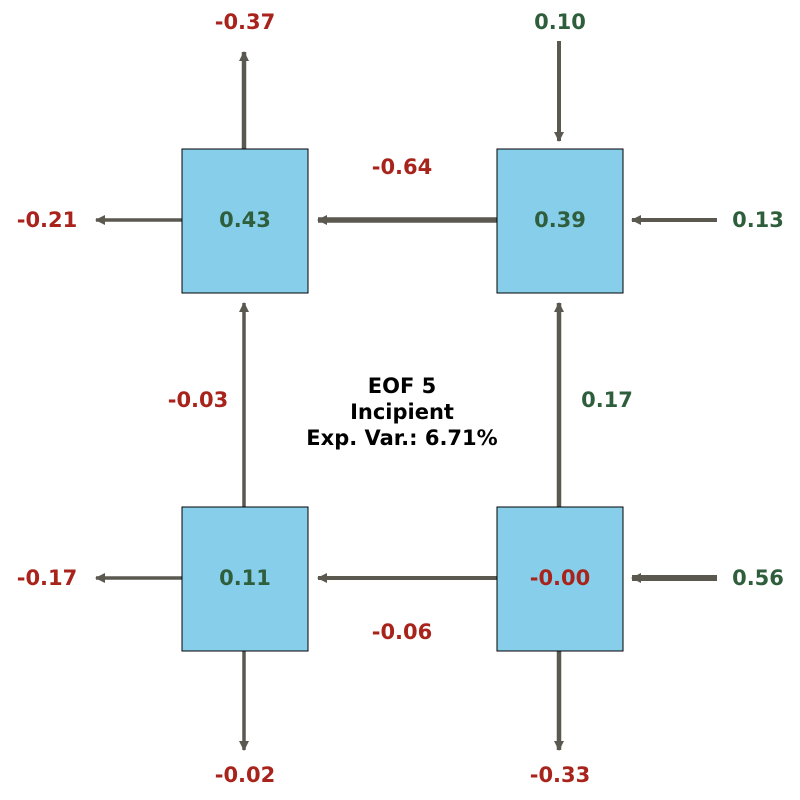 The image size is (800, 800). Describe the element at coordinates (402, 386) in the screenshot. I see `title-line-1: EOF 5` at that location.